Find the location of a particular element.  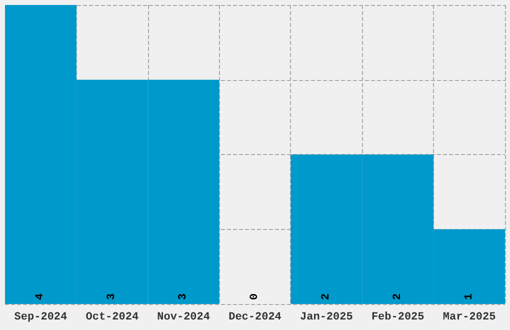

data-label: 4 is located at coordinates (40, 296).